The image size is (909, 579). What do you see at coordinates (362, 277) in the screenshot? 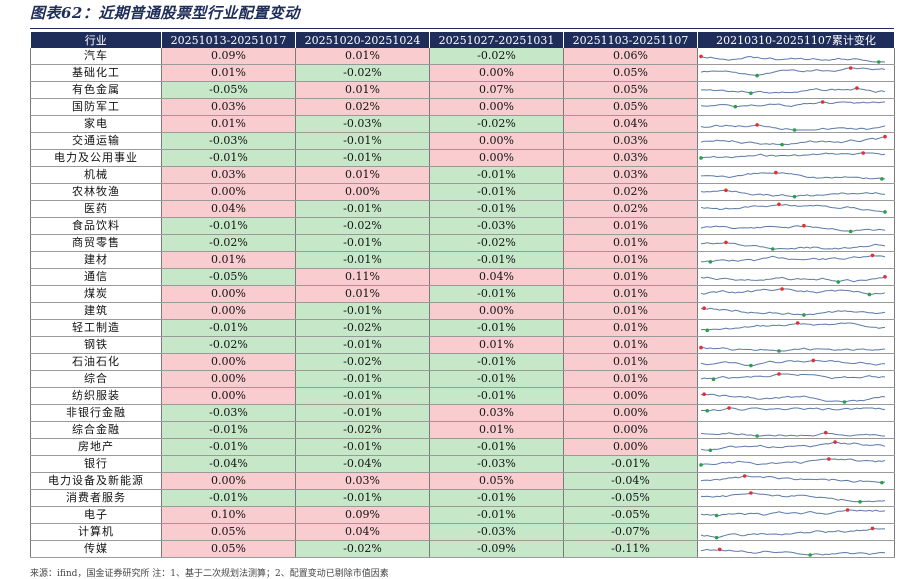
I see `change-cell-week-2: 0.11%` at bounding box center [362, 277].